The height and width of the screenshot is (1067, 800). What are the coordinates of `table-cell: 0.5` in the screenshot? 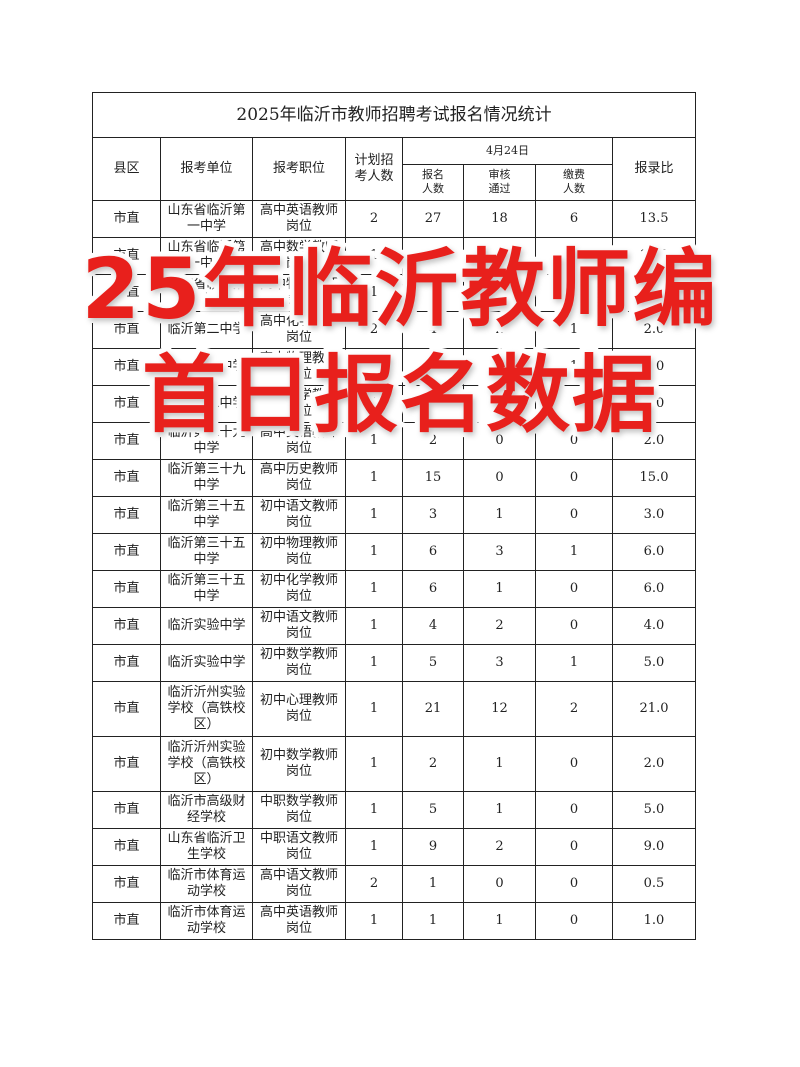 It's located at (654, 884).